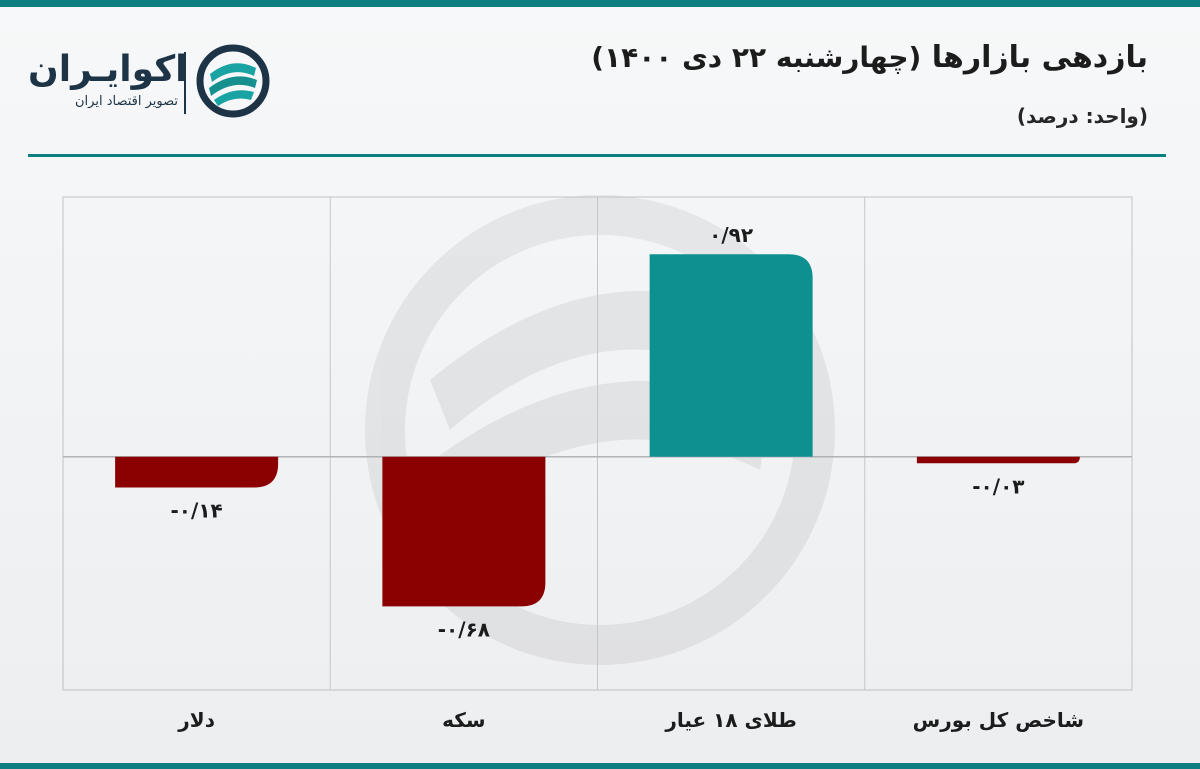 The image size is (1200, 769). Describe the element at coordinates (463, 720) in the screenshot. I see `category-label-3: سکه` at that location.